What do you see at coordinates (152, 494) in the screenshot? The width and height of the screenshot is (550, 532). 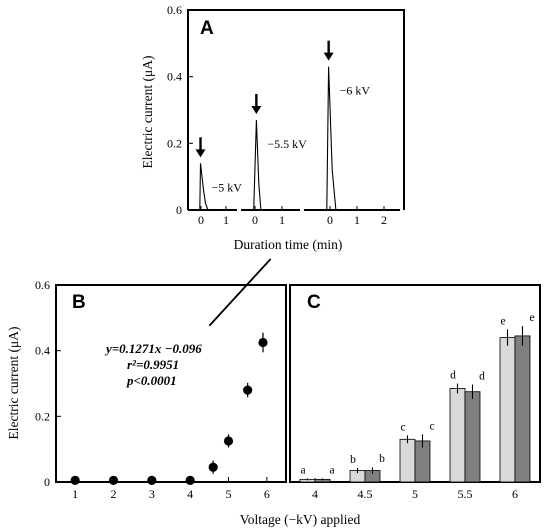 I see `panel-b-x-tick-label: 3` at bounding box center [152, 494].